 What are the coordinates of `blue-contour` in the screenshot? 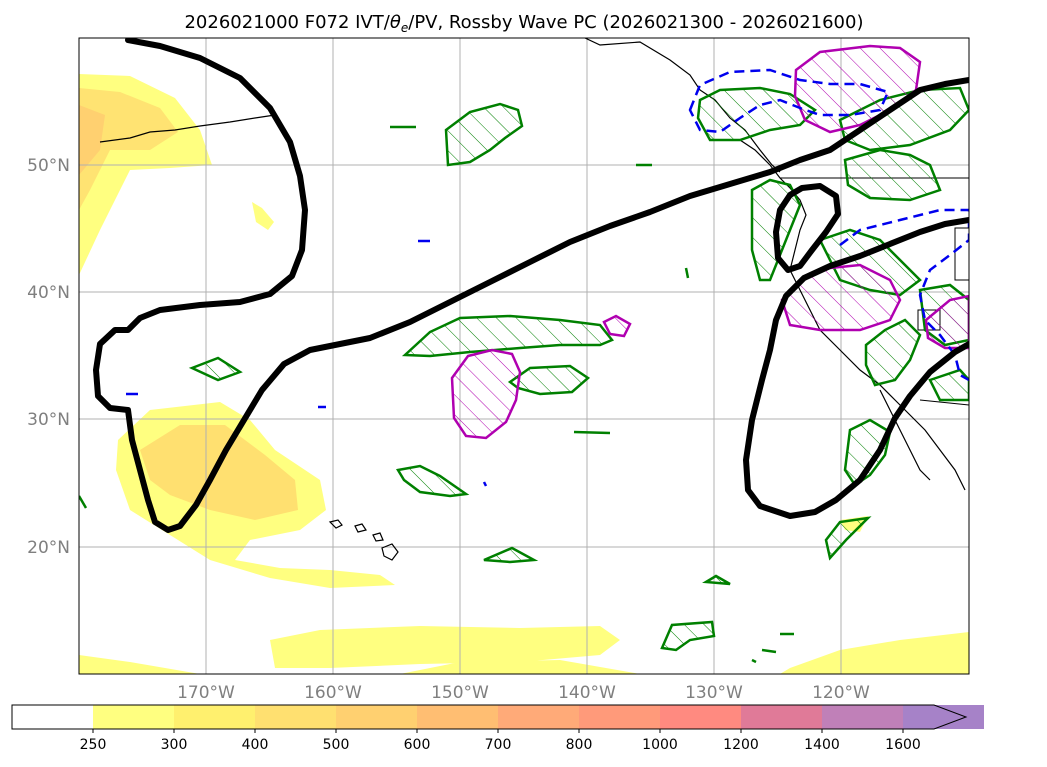 It's located at (789, 101).